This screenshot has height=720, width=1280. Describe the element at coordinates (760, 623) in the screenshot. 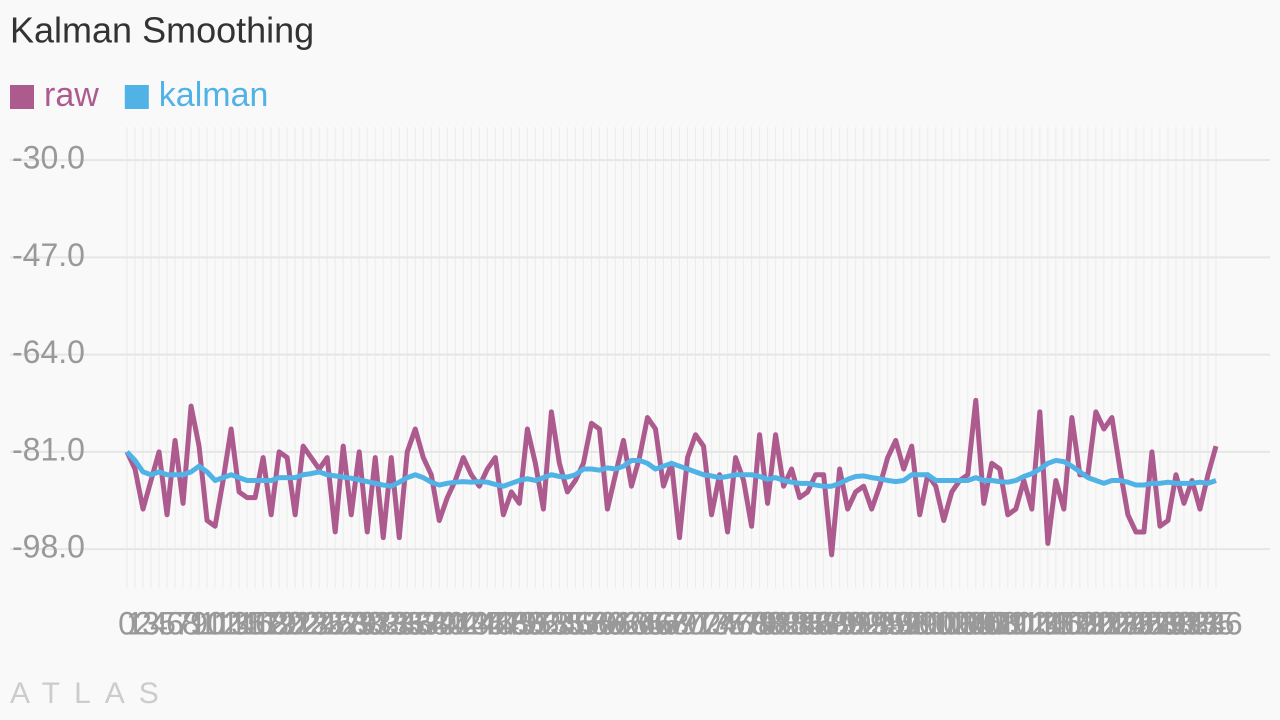

I see `x-tick-label: 79` at that location.